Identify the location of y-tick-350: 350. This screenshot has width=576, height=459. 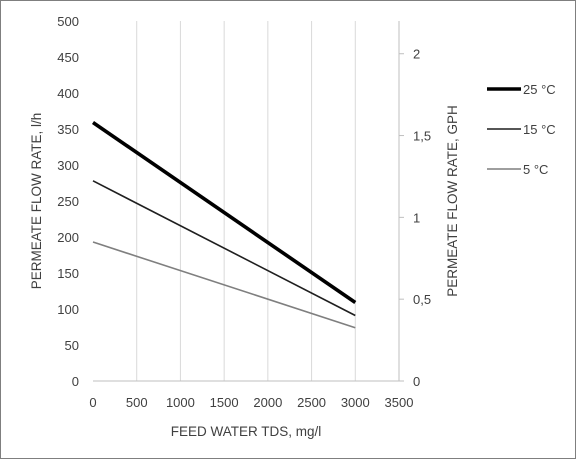
(68, 129).